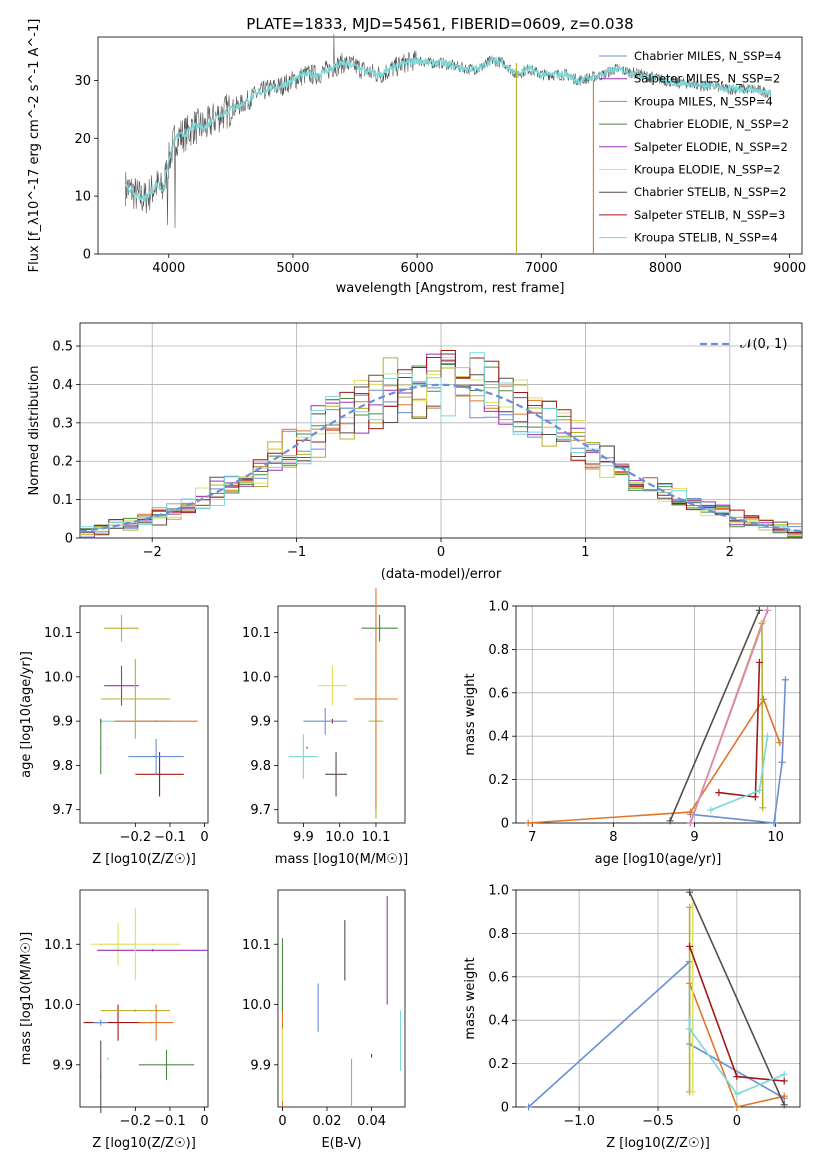 The width and height of the screenshot is (819, 1170). Describe the element at coordinates (665, 268) in the screenshot. I see `x-tick-label: 8000` at that location.